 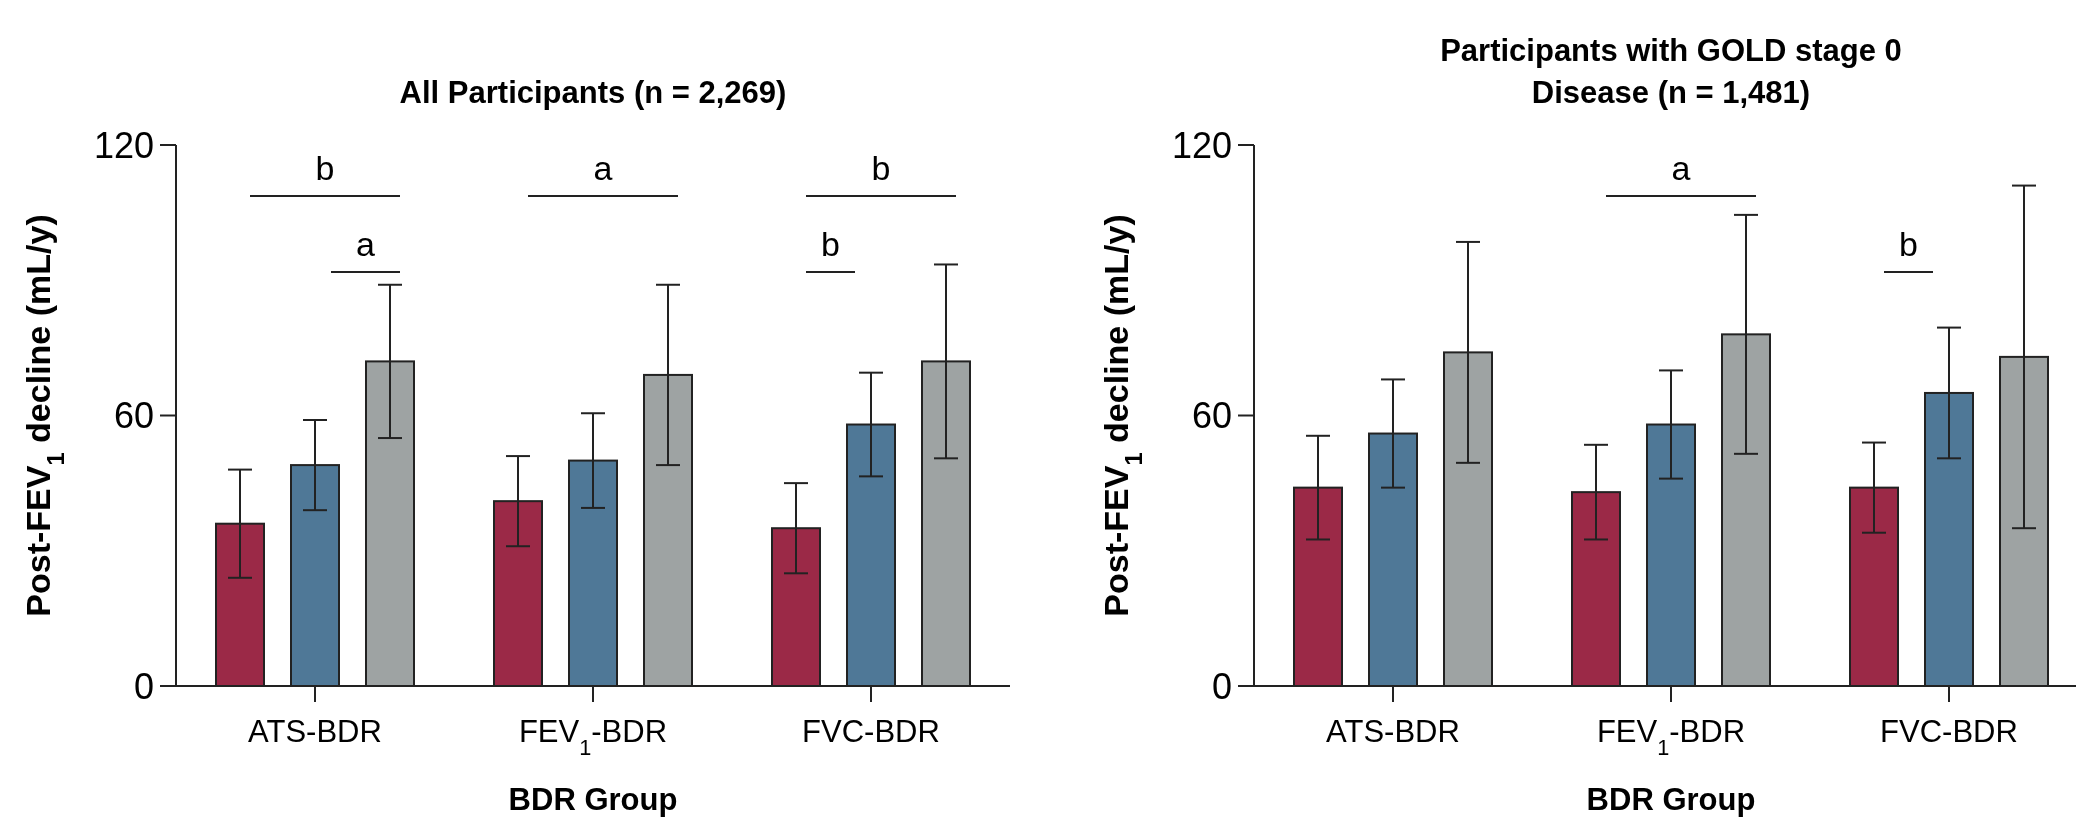 I want to click on chart-title: Participants with GOLD stage 0 Disease (n = 1,481), so click(x=1671, y=71).